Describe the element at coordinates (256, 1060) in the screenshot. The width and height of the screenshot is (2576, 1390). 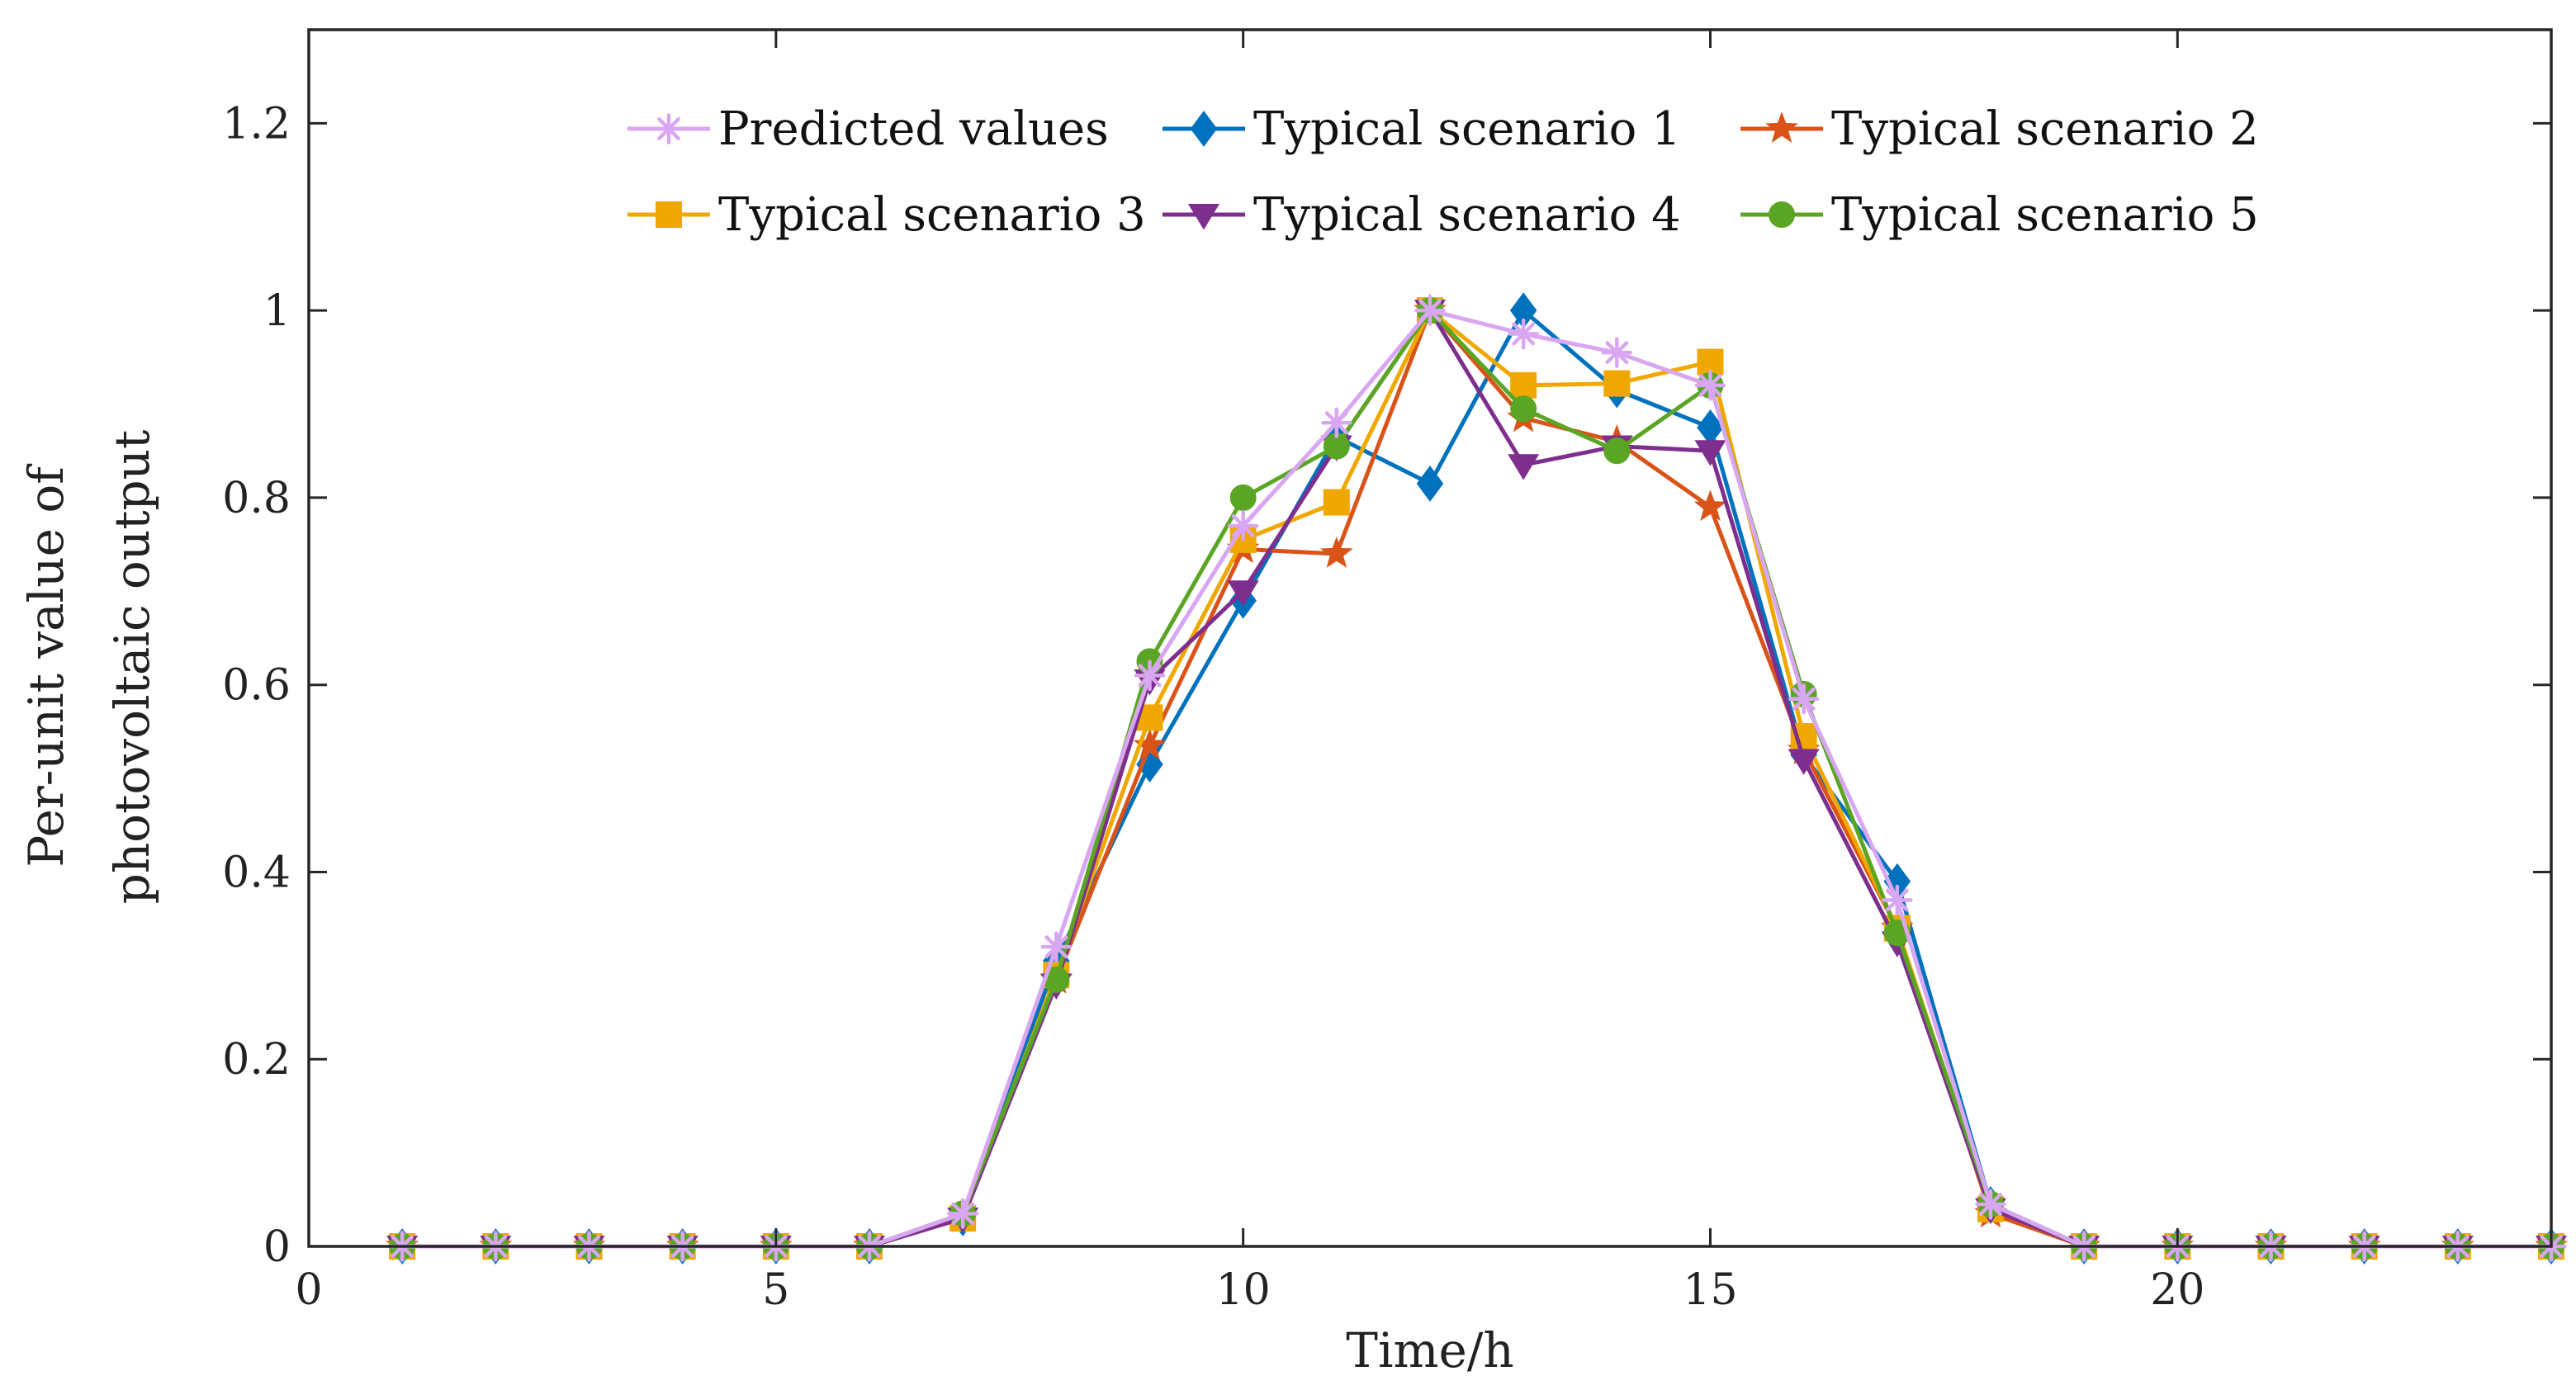
I see `y-tick-label: 0.2` at that location.